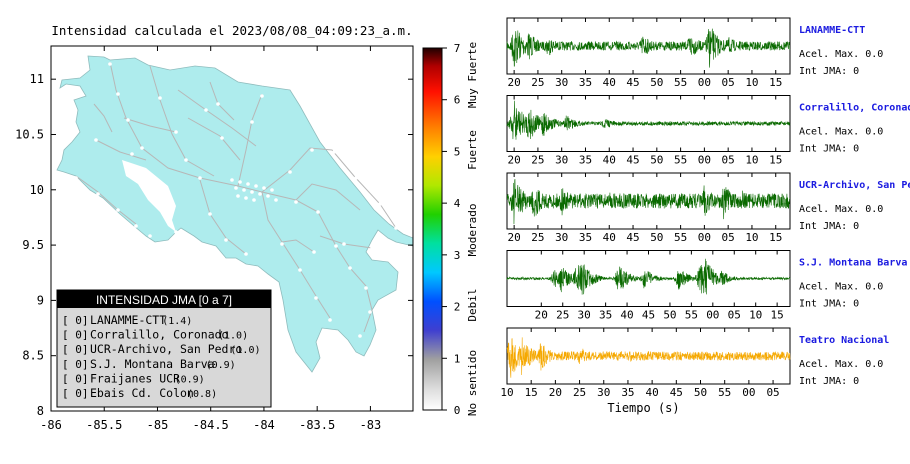 The width and height of the screenshot is (910, 464). I want to click on colorbar-tick-label: 2, so click(457, 307).